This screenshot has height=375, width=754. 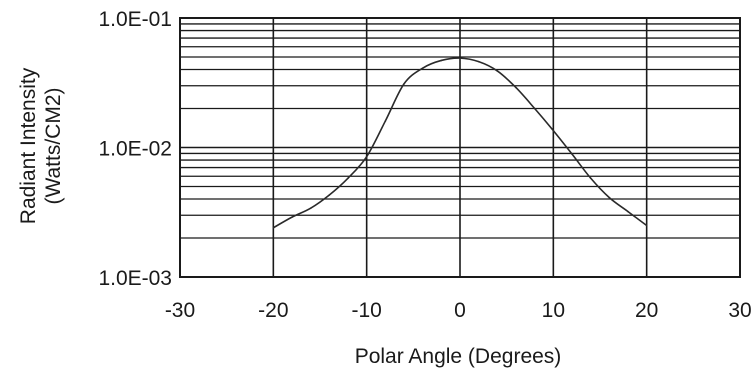 What do you see at coordinates (646, 310) in the screenshot?
I see `x-tick-label: 20` at bounding box center [646, 310].